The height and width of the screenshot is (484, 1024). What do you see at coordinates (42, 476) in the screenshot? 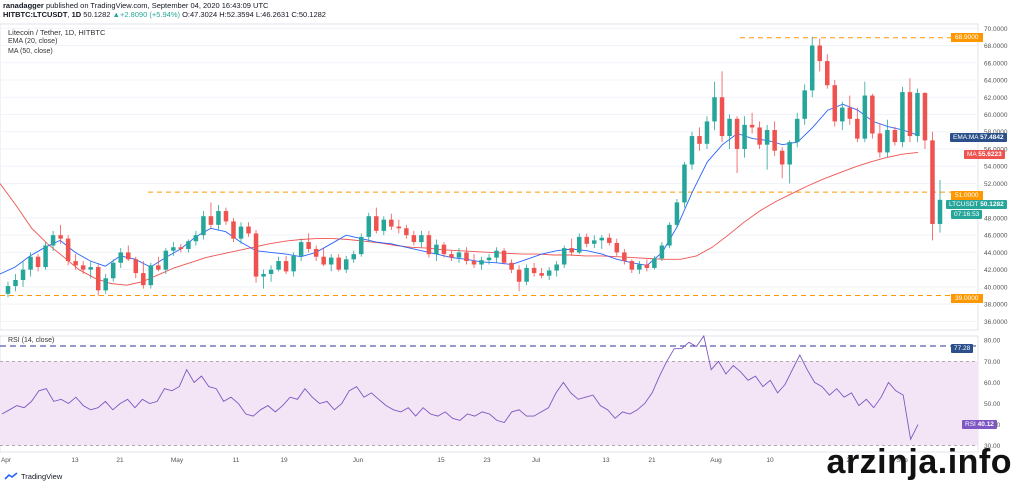
I see `footer-brand-label: TradingView` at bounding box center [42, 476].